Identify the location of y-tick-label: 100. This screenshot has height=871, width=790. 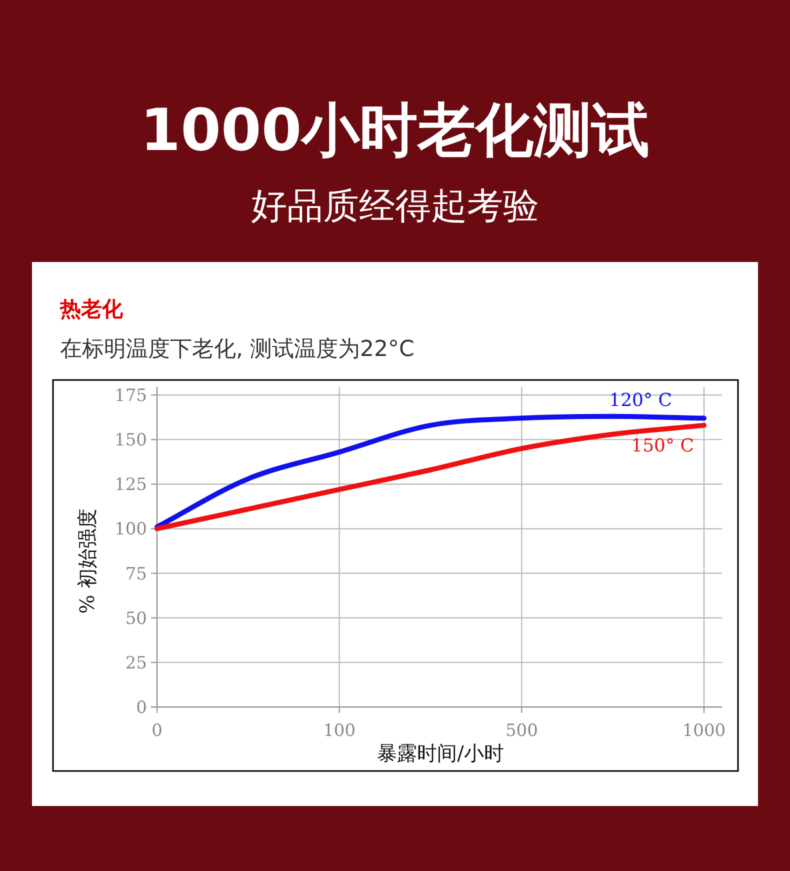
(130, 530).